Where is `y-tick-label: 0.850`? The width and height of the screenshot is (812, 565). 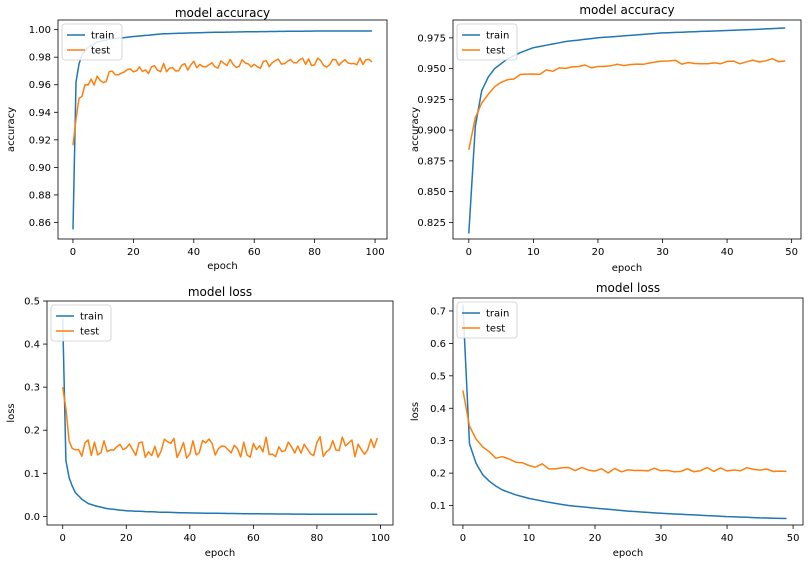
y-tick-label: 0.850 is located at coordinates (431, 192).